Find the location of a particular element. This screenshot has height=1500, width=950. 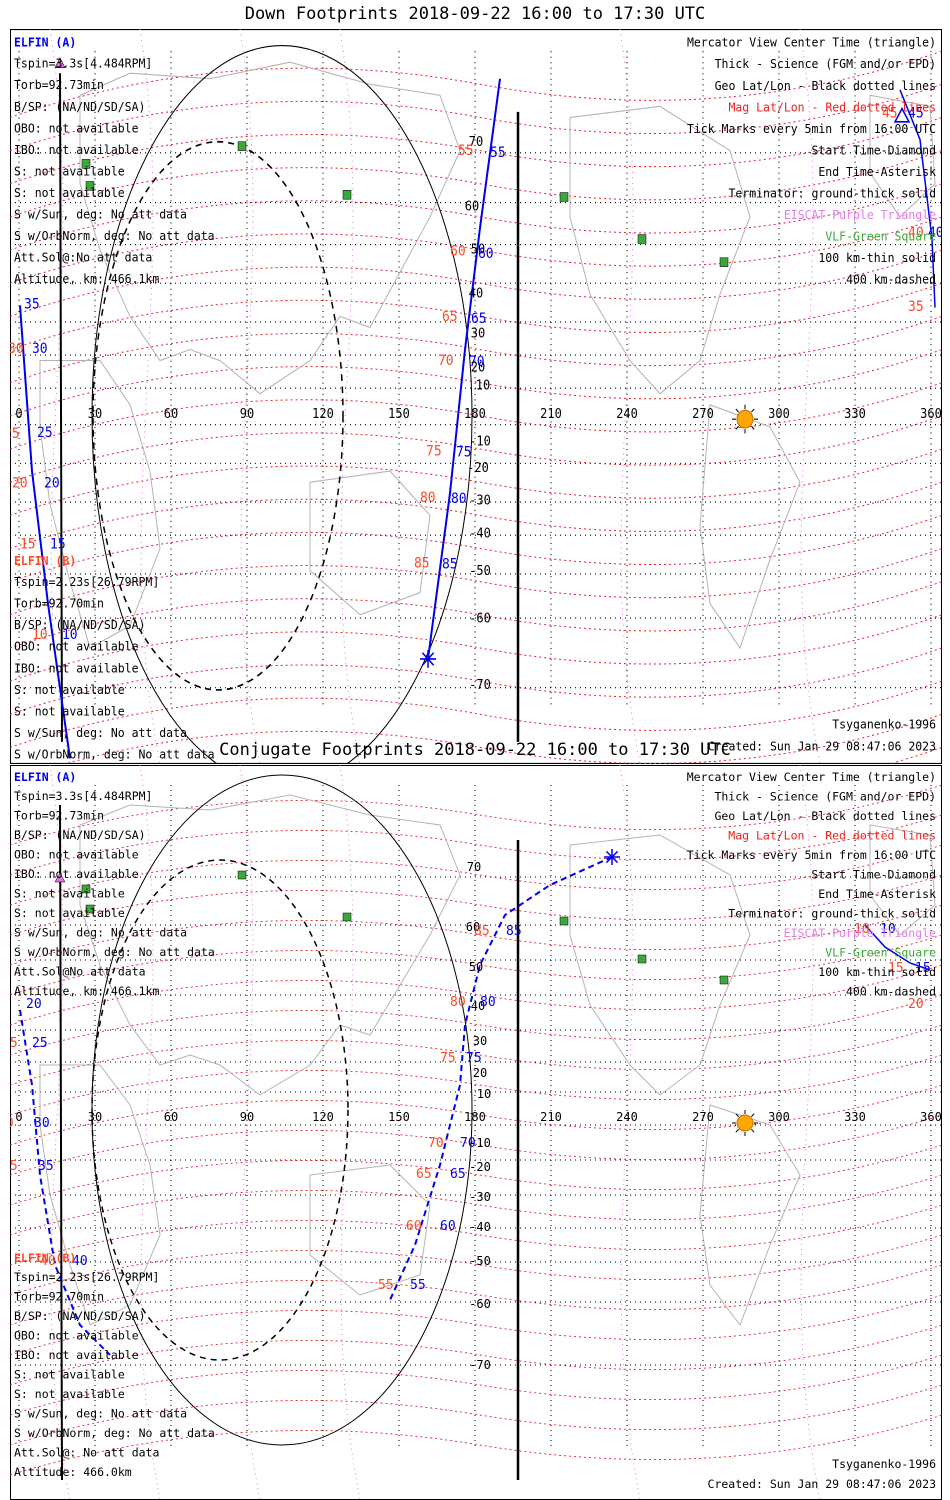

fov-400km-ellipse is located at coordinates (220, 1110).